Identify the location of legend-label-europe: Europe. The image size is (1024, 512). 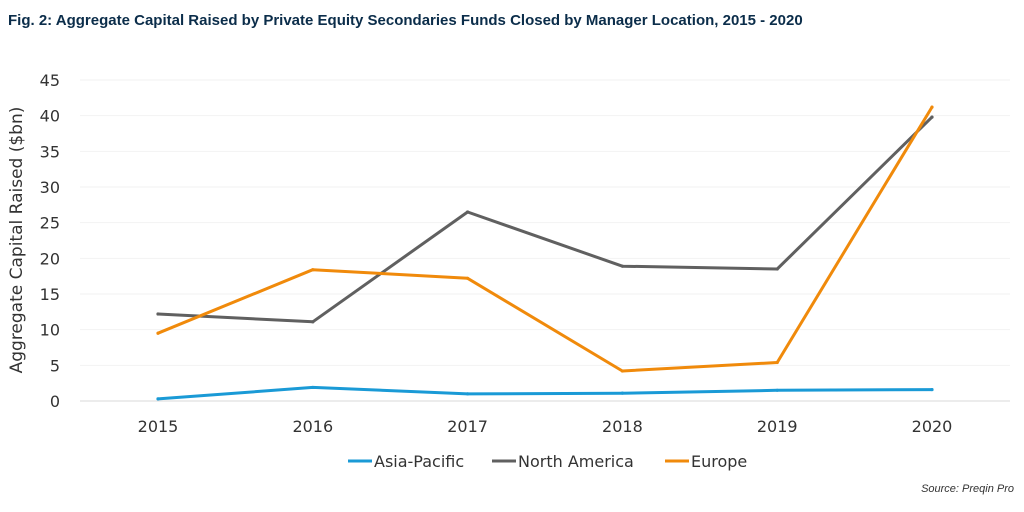
(719, 461).